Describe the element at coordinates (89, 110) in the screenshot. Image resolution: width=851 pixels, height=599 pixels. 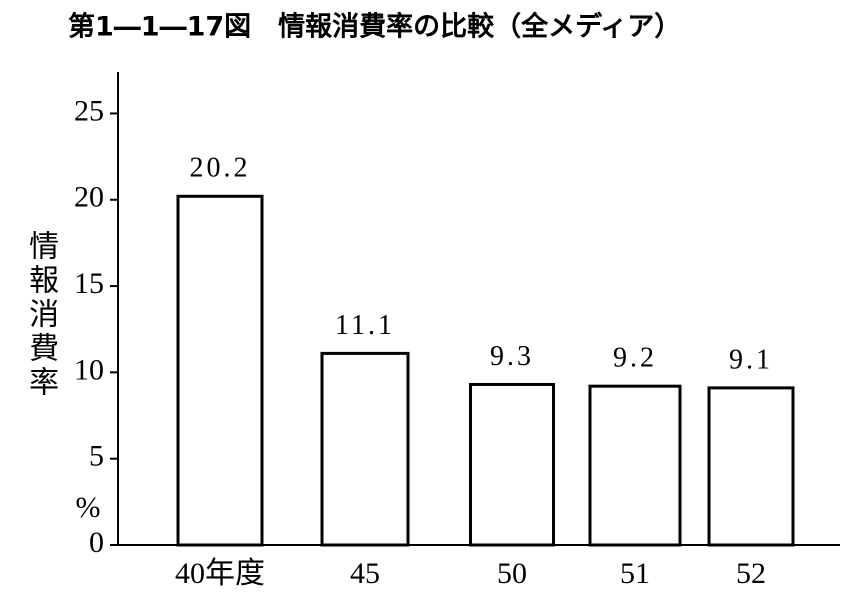
I see `y-tick-label: 25` at that location.